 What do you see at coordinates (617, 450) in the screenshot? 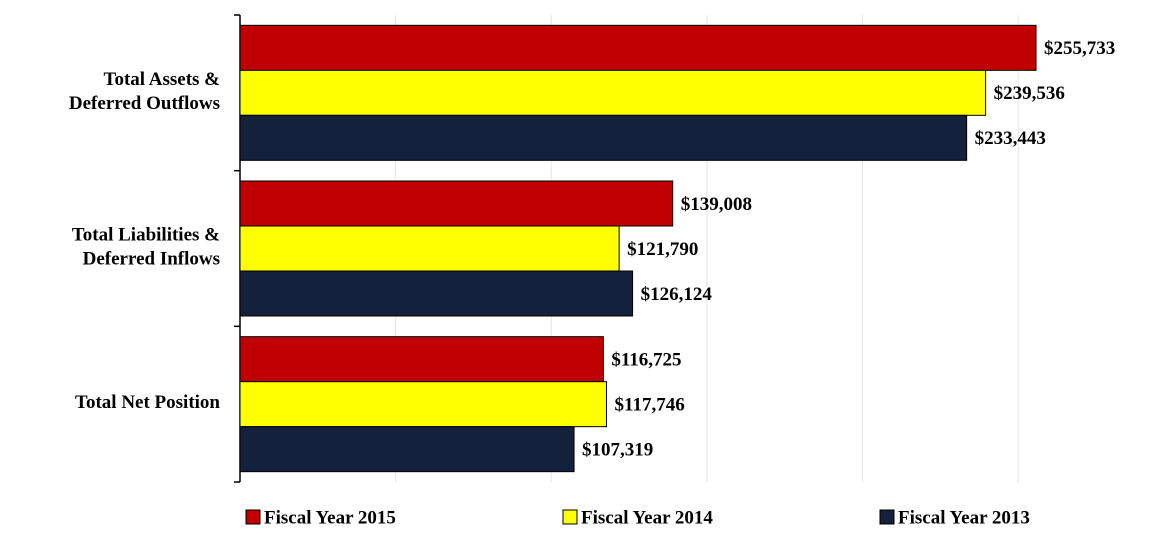
I see `data-label: $107,319` at bounding box center [617, 450].